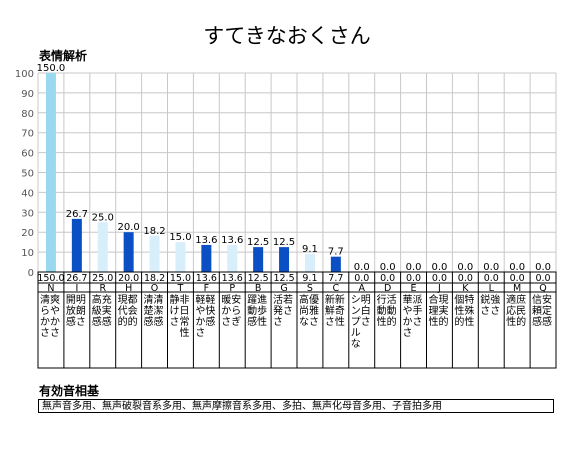  Describe the element at coordinates (283, 288) in the screenshot. I see `x-category-label: G` at that location.